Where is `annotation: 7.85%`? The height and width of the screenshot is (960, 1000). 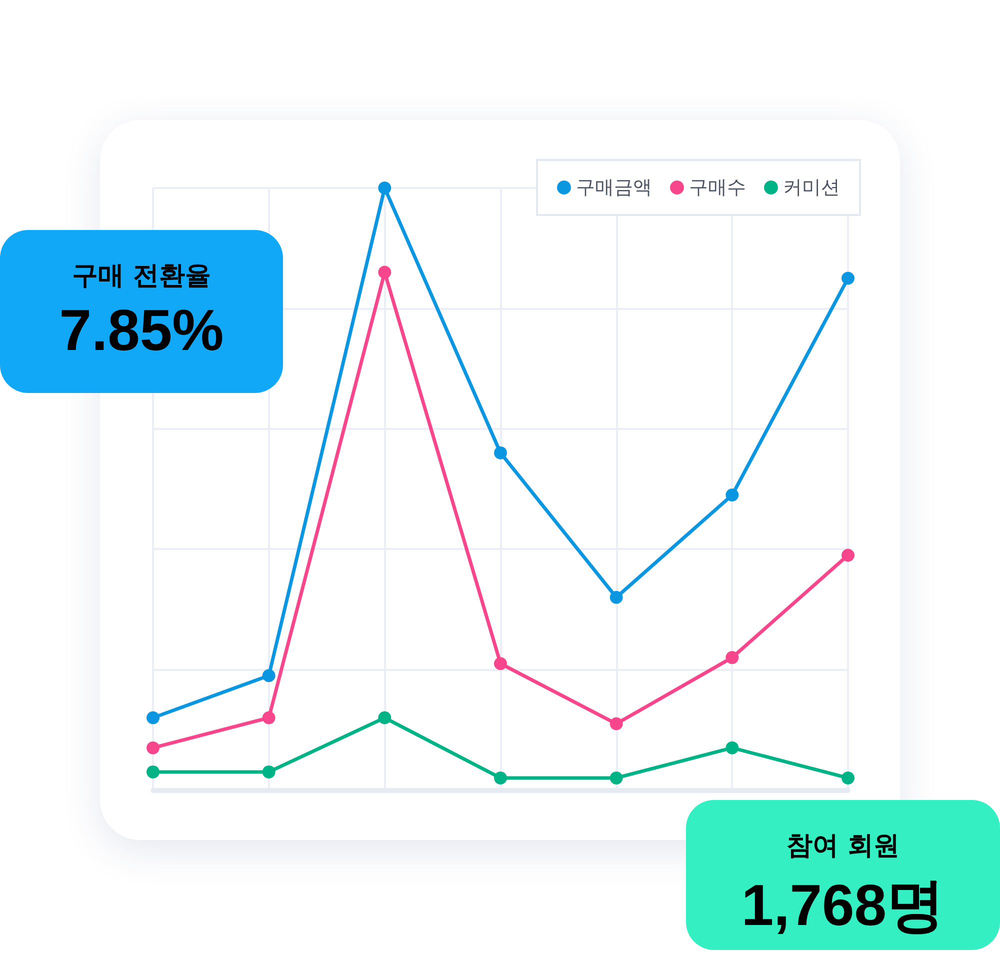
annotation: 7.85% is located at coordinates (141, 330).